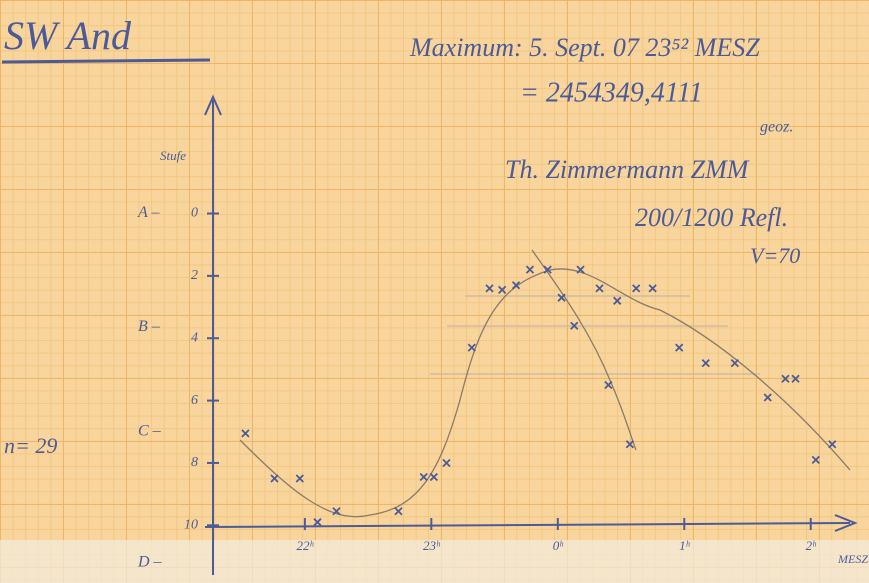  Describe the element at coordinates (812, 545) in the screenshot. I see `x-tick-label: 2ʰ` at that location.